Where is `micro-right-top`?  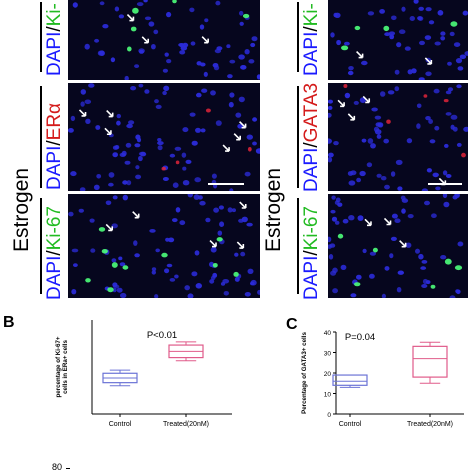 micro-right-top is located at coordinates (398, 40).